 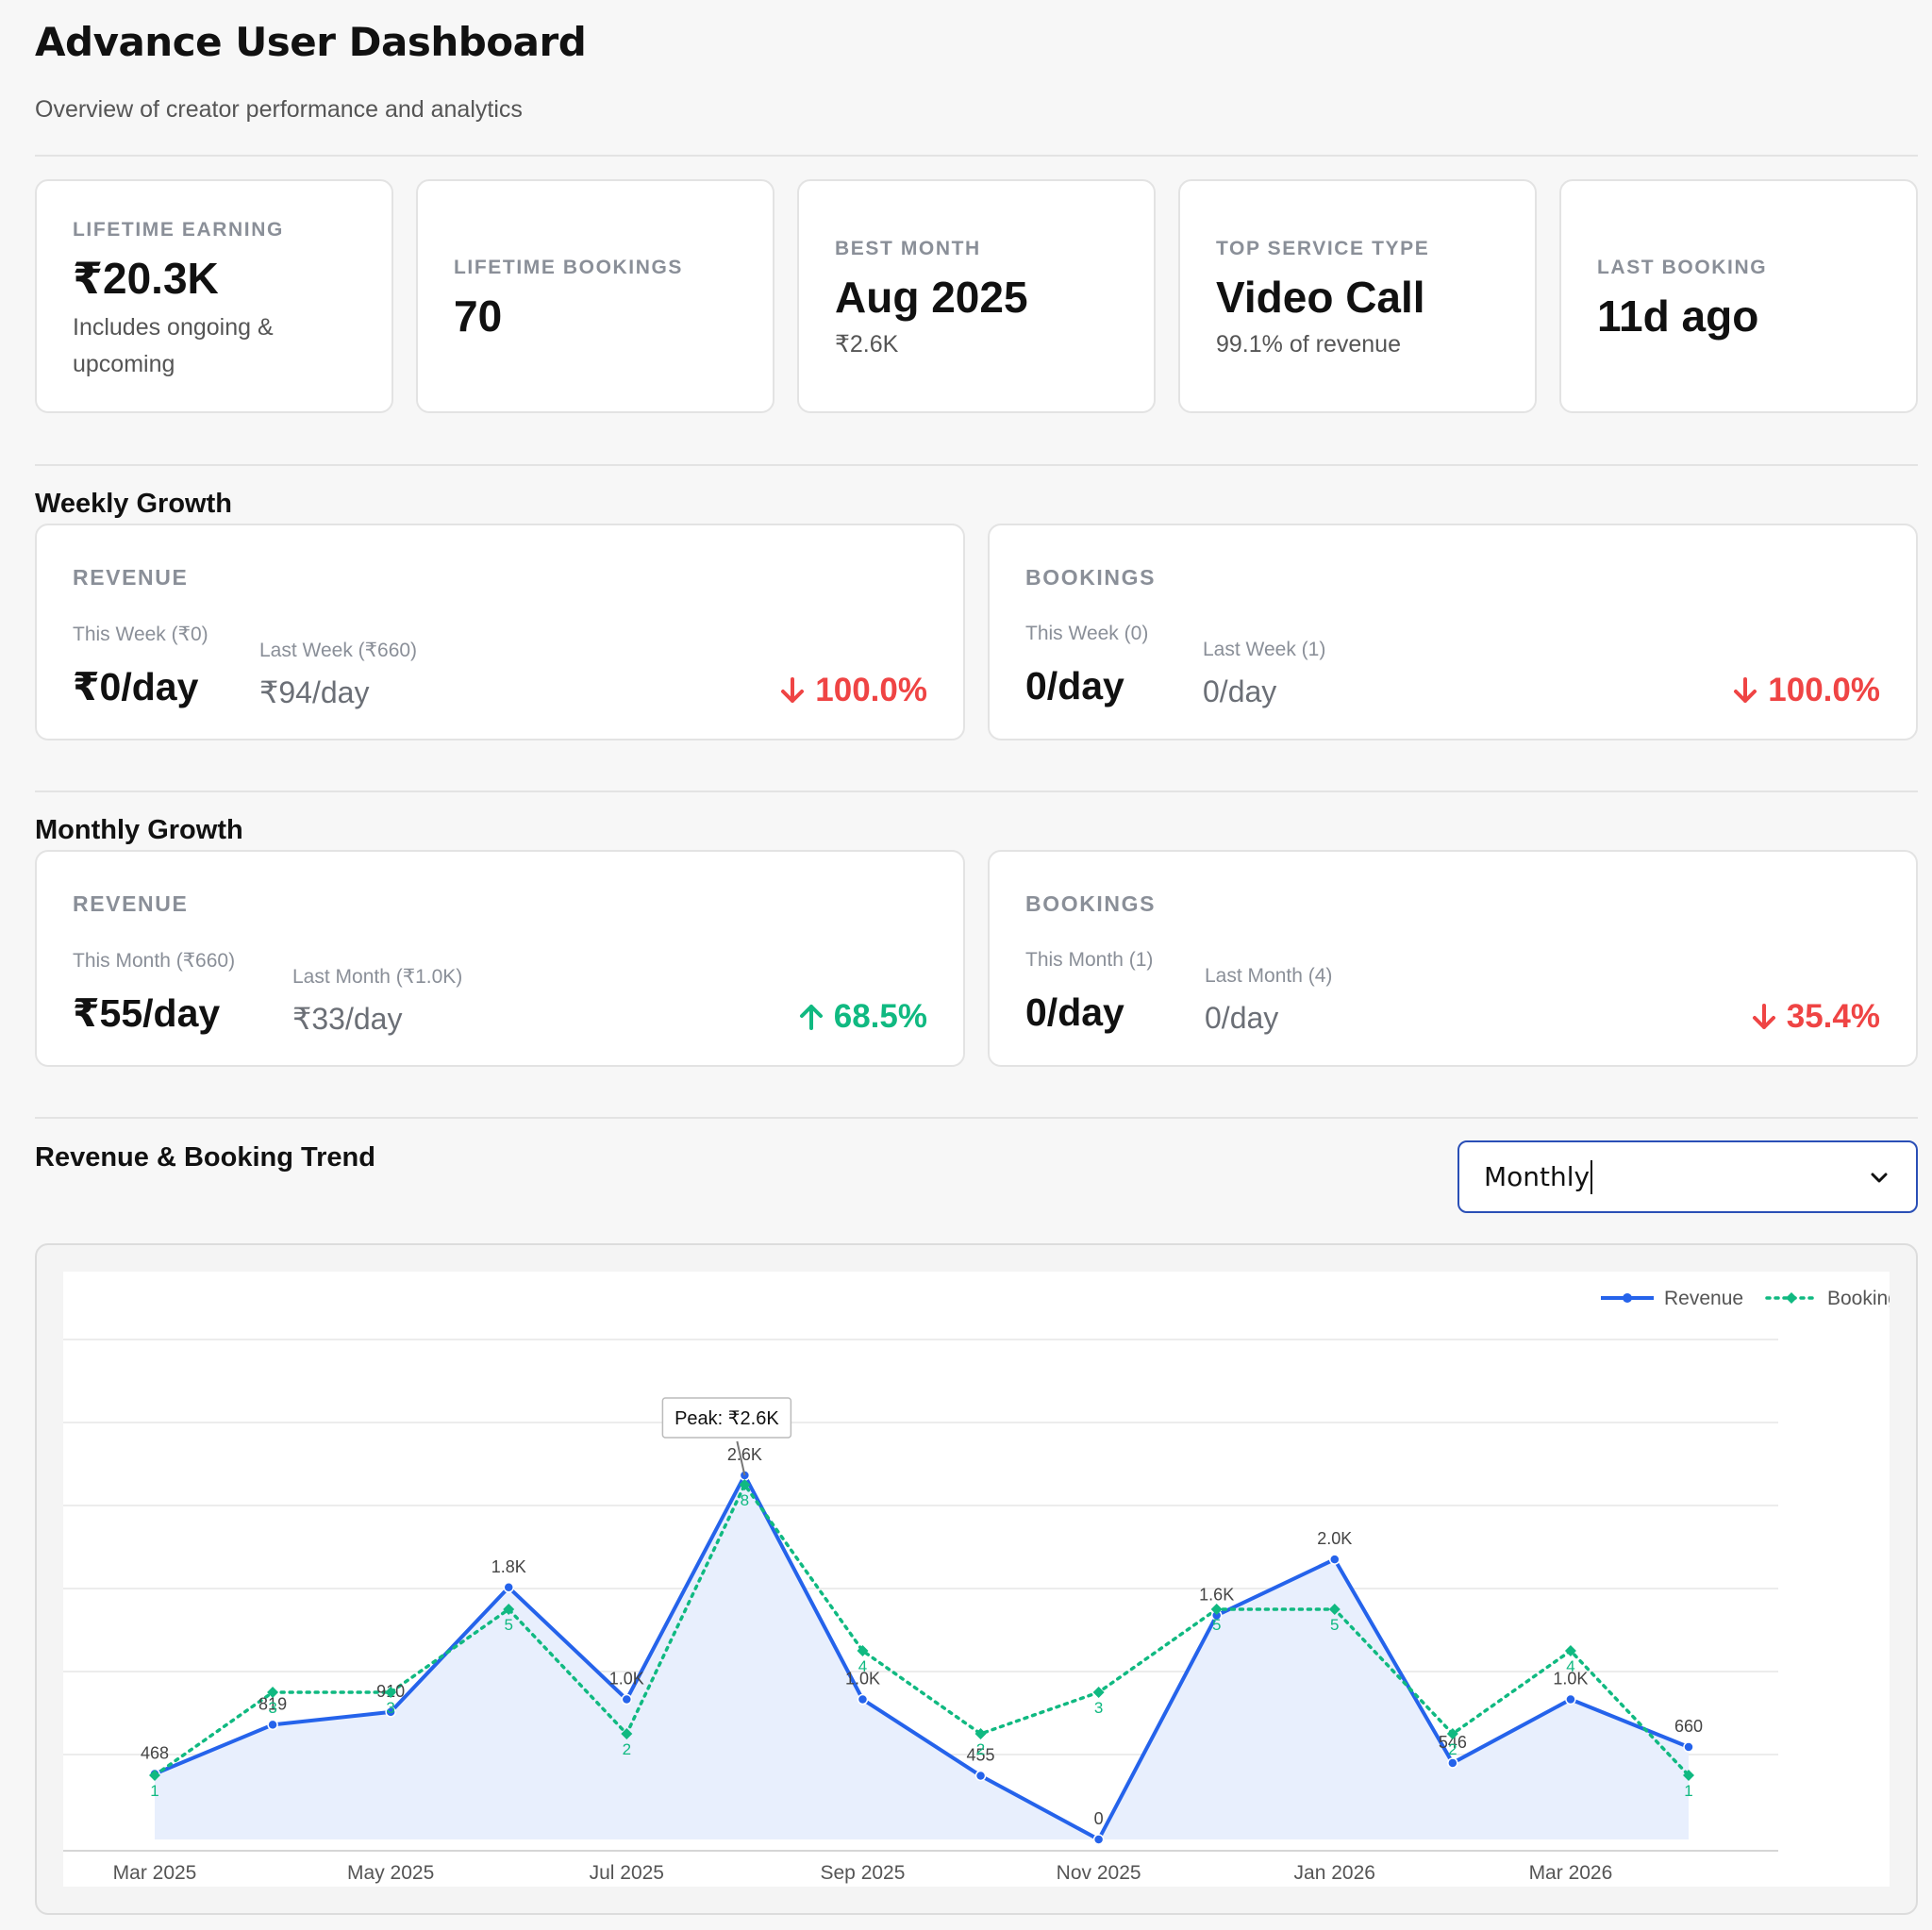 What do you see at coordinates (1591, 1177) in the screenshot?
I see `text-cursor` at bounding box center [1591, 1177].